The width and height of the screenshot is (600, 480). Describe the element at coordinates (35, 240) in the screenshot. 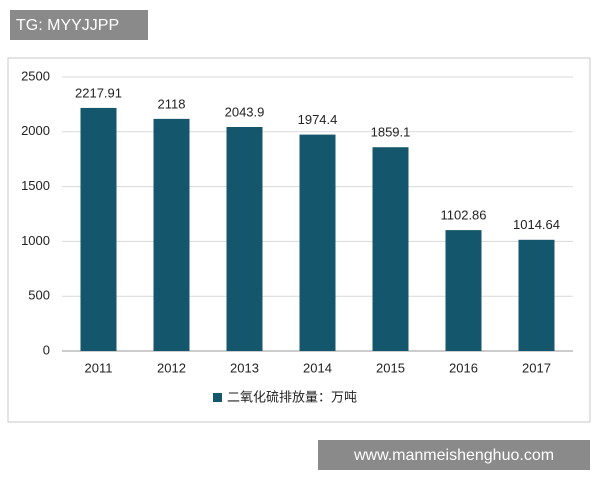

I see `y-tick-label: 1000` at that location.